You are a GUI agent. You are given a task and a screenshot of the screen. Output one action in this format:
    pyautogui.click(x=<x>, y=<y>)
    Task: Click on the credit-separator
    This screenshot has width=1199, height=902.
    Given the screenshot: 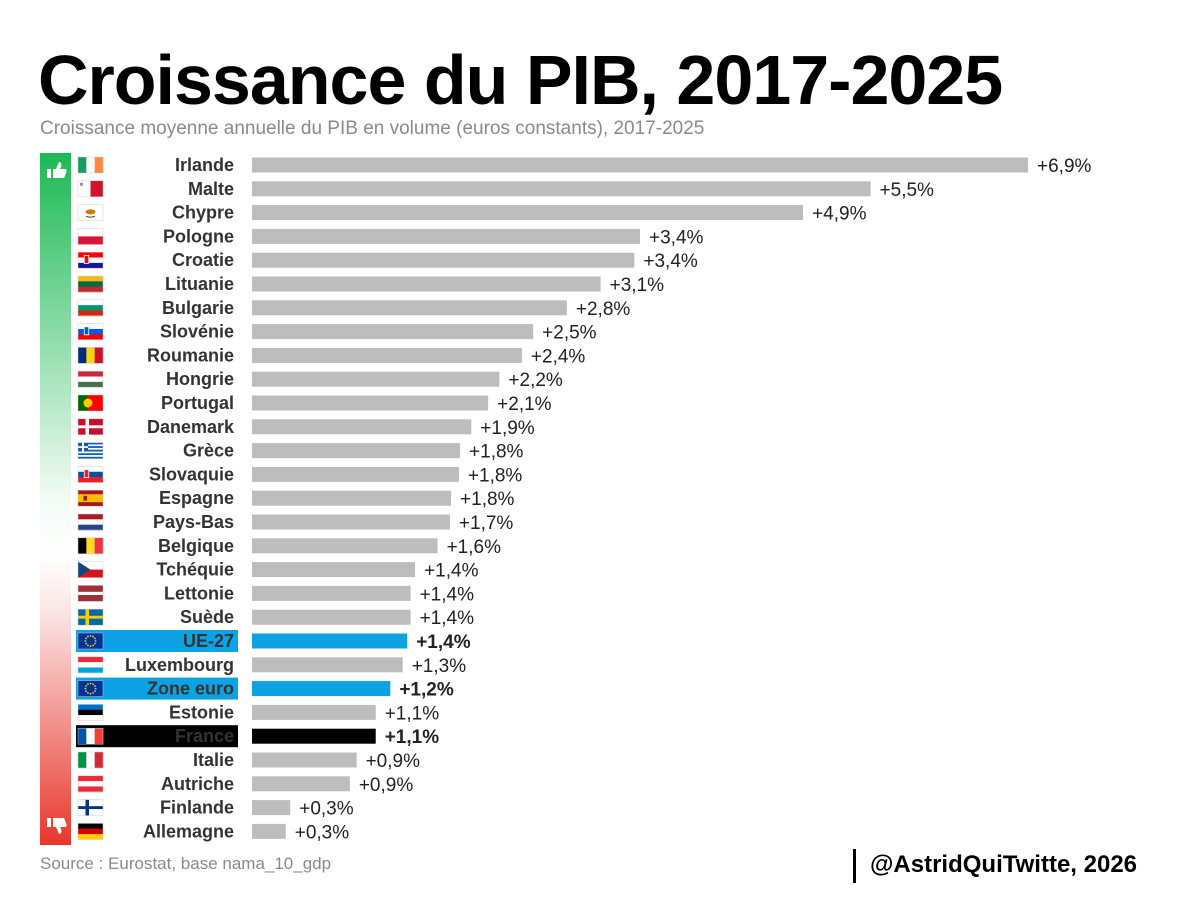 What is the action you would take?
    pyautogui.click(x=854, y=866)
    